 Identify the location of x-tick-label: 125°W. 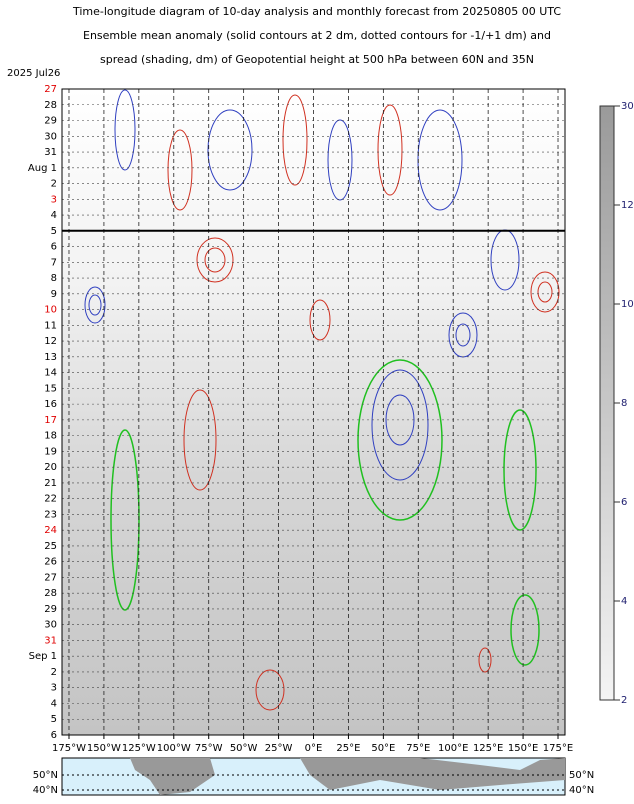
(139, 748).